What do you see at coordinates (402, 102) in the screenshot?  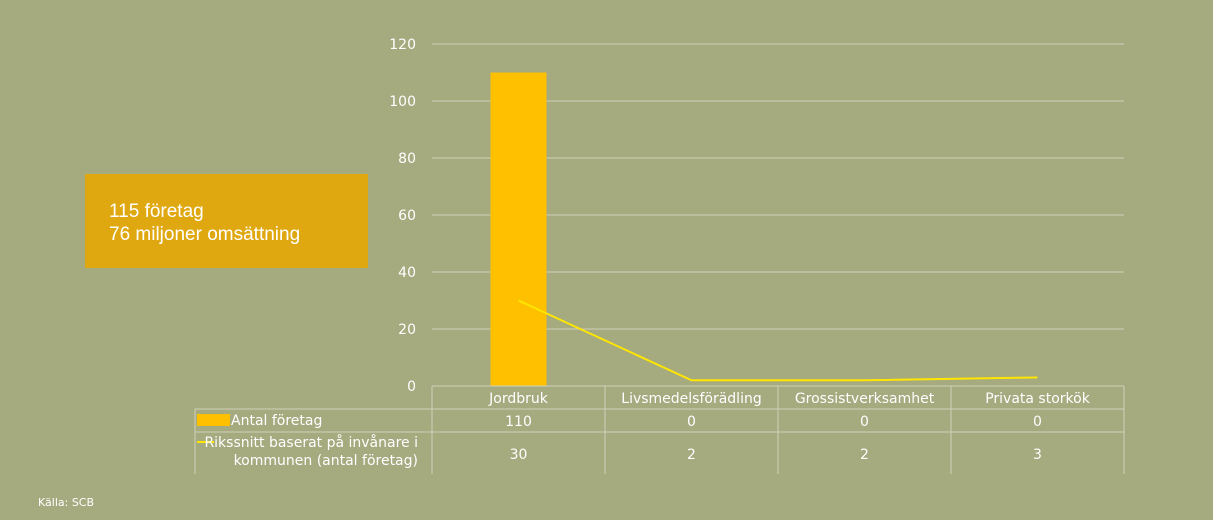 I see `y-tick-label-100: 100` at bounding box center [402, 102].